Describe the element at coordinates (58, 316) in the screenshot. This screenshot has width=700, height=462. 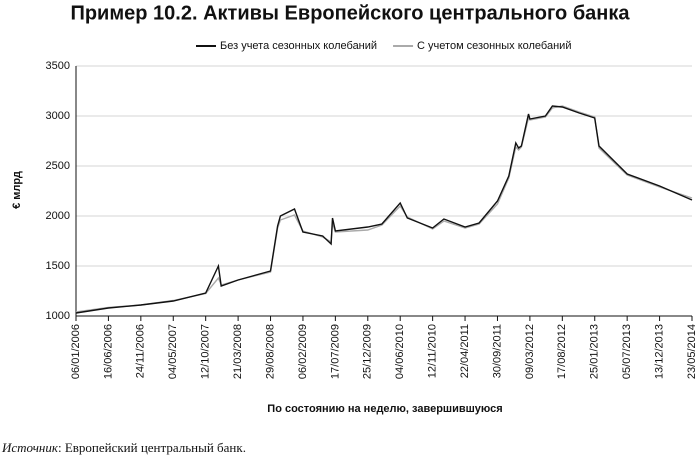
I see `y-tick-label: 1000` at that location.